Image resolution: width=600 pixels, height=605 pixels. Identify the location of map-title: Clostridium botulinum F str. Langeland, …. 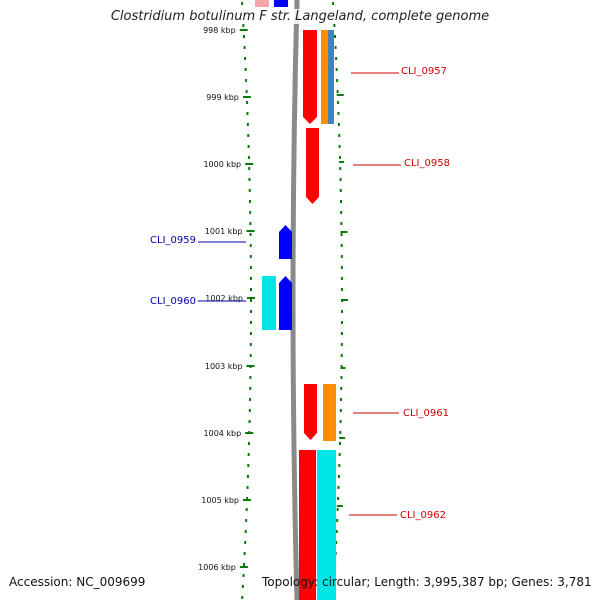
(300, 16).